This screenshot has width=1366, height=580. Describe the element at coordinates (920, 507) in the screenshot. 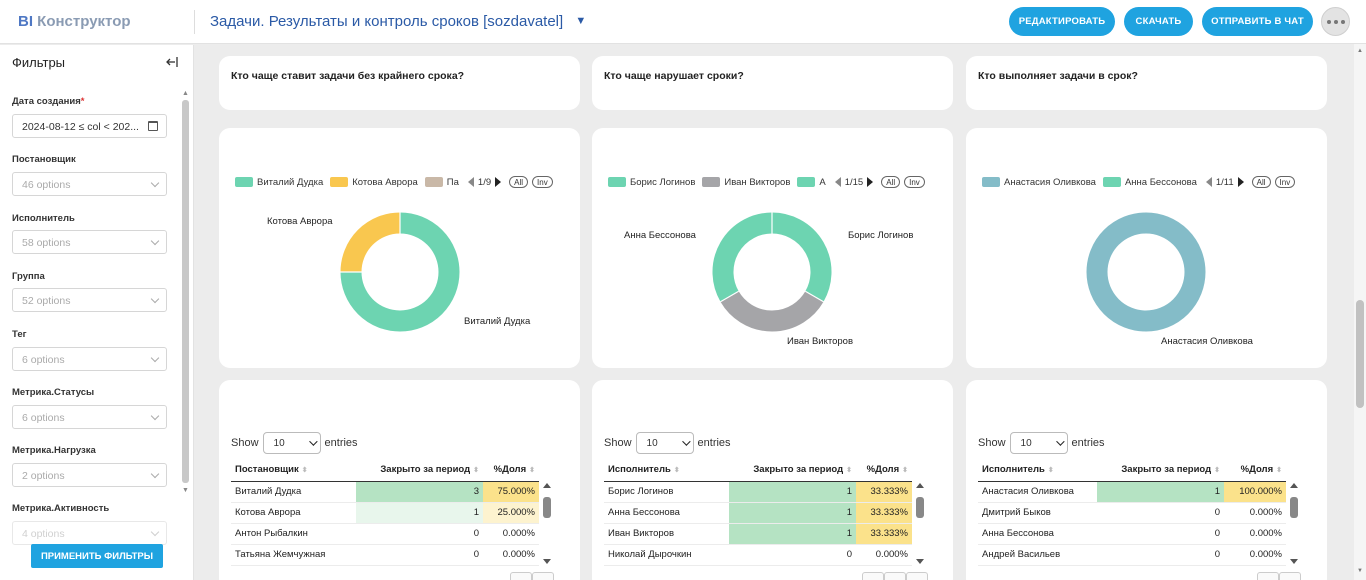

I see `table-scroll-thumb` at that location.